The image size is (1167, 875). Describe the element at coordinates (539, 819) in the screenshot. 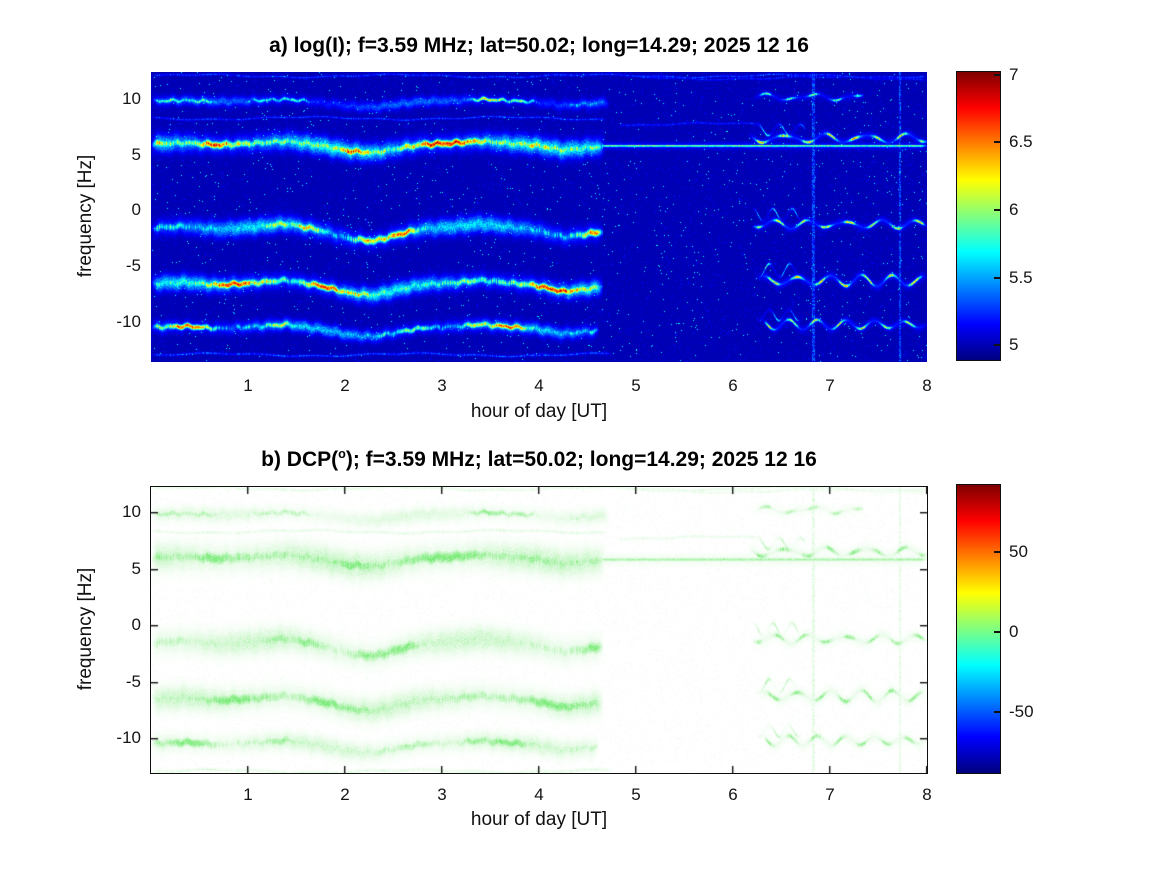

I see `panel-b-xlabel: hour of day [UT]` at that location.